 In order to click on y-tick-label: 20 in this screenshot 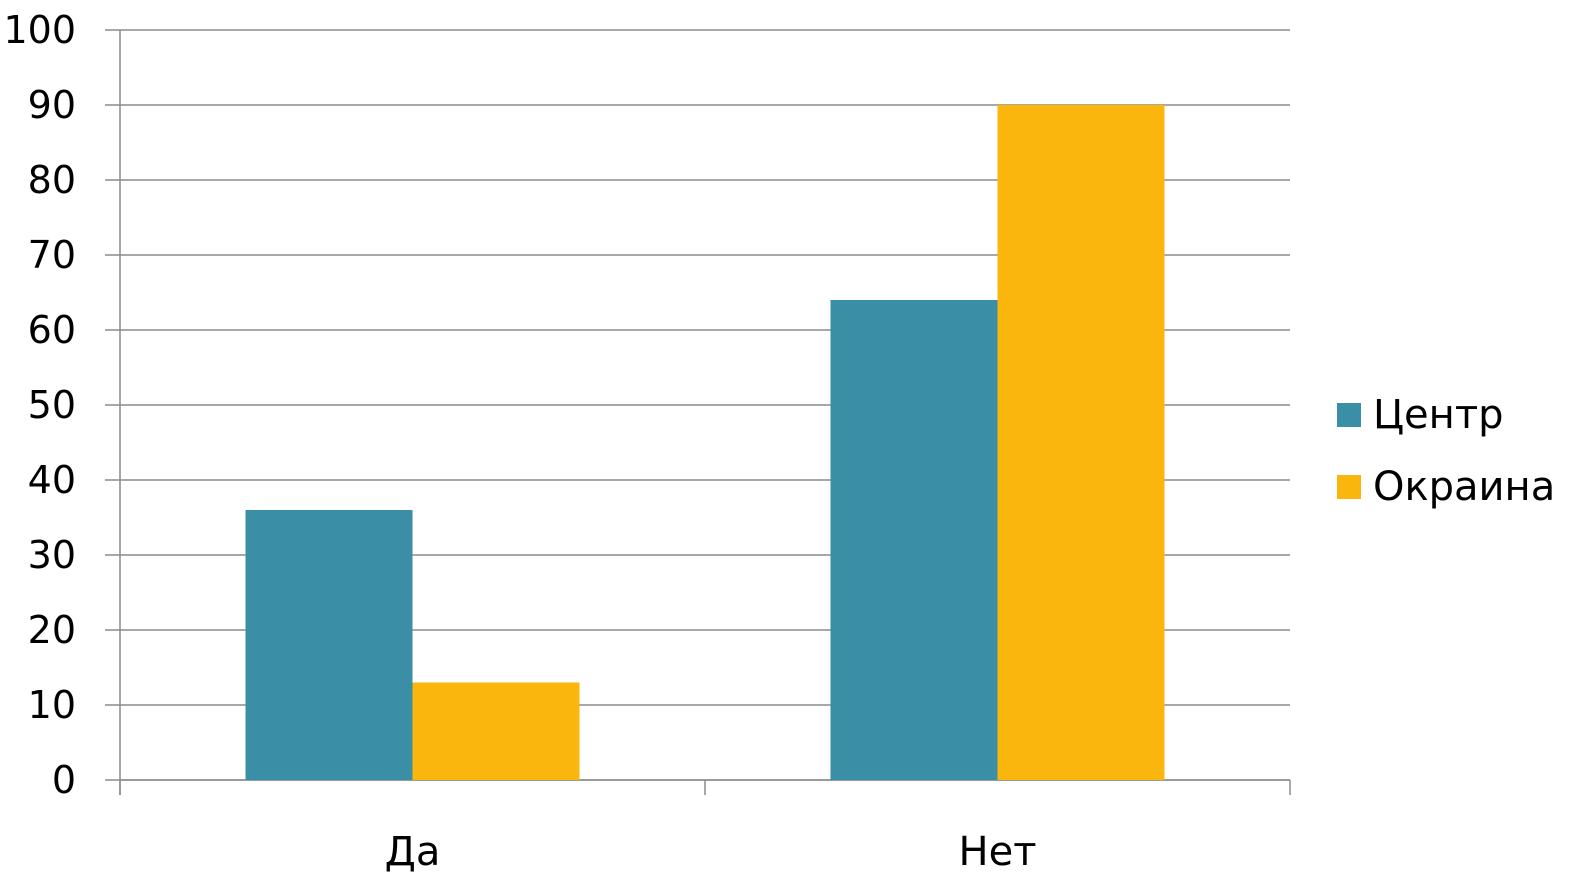, I will do `click(52, 630)`.